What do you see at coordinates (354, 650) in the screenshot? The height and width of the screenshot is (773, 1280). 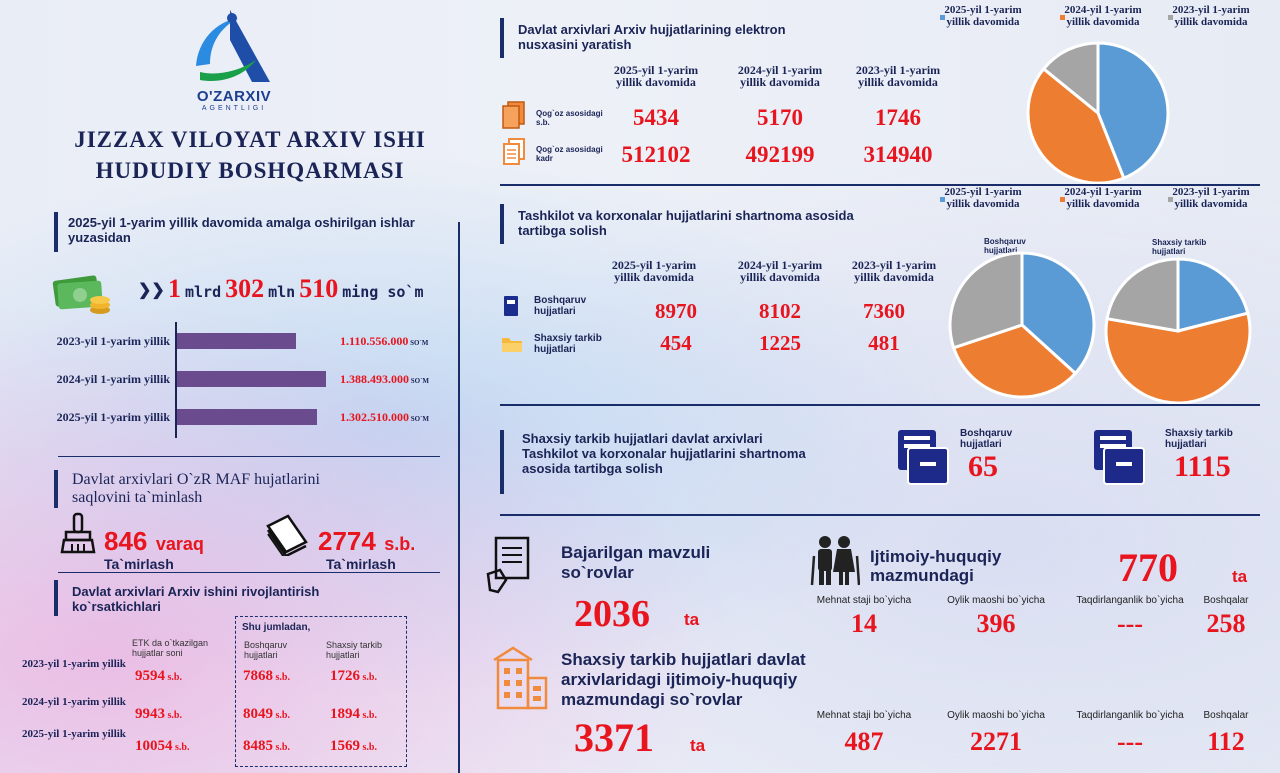 I see `dev-col-b: Shaxsiy tarkib hujjatlari` at bounding box center [354, 650].